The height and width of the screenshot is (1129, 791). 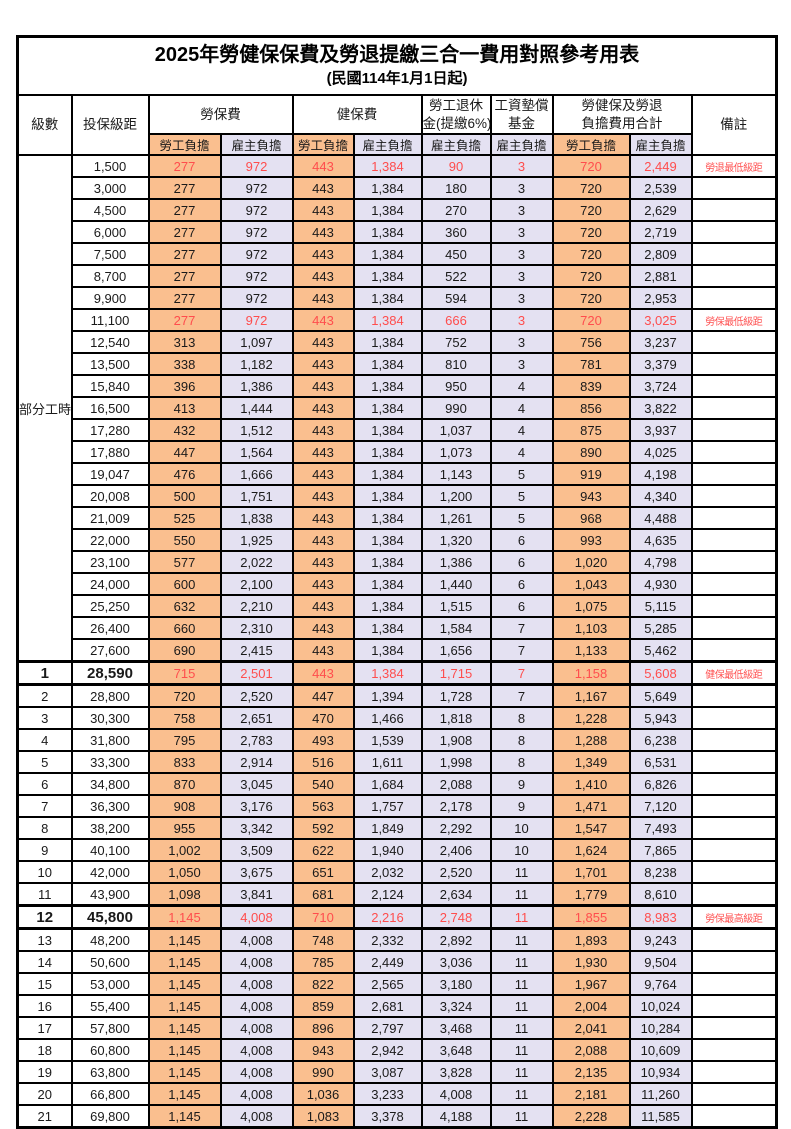 What do you see at coordinates (521, 562) in the screenshot?
I see `cell-wagefund-employer: 6` at bounding box center [521, 562].